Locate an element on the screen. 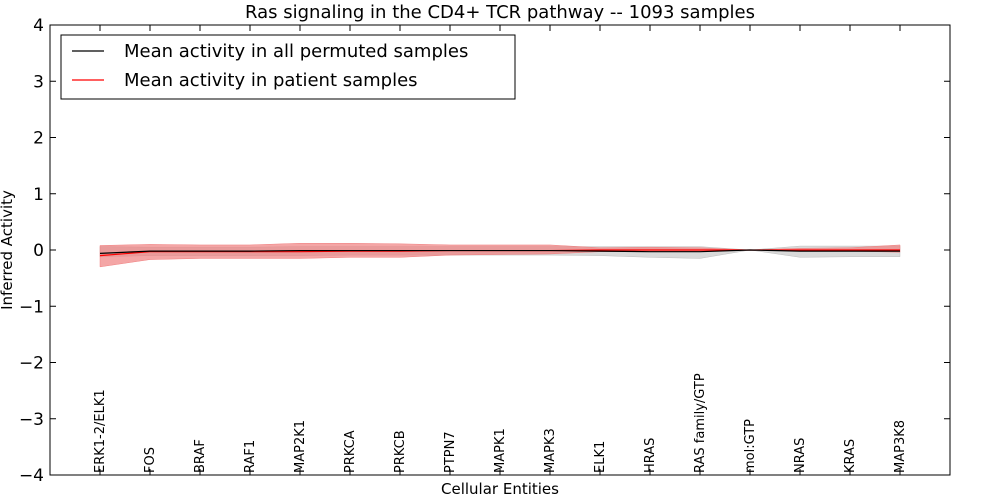  x-tick-label: RAF1 is located at coordinates (250, 456).